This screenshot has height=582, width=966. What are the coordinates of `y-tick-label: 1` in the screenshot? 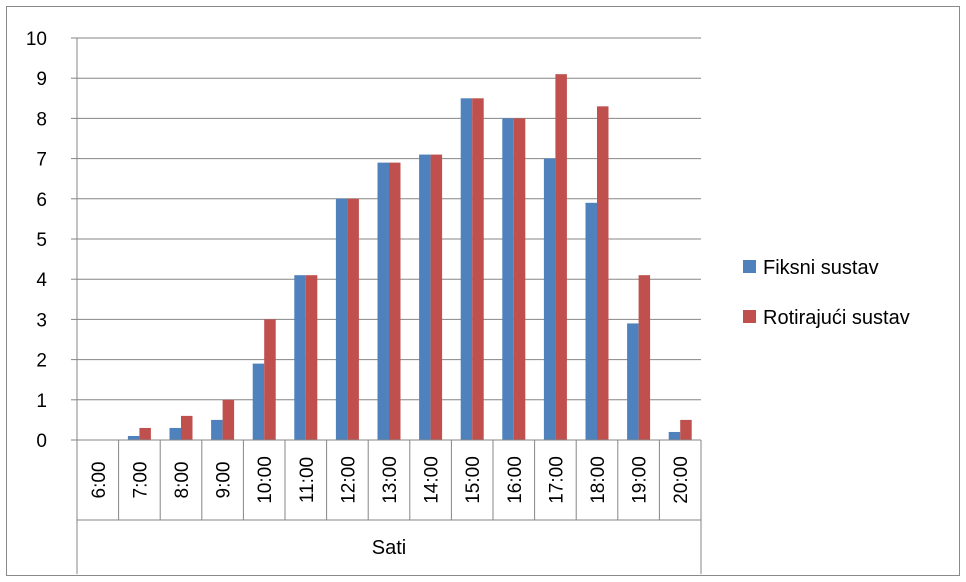 It's located at (41, 401).